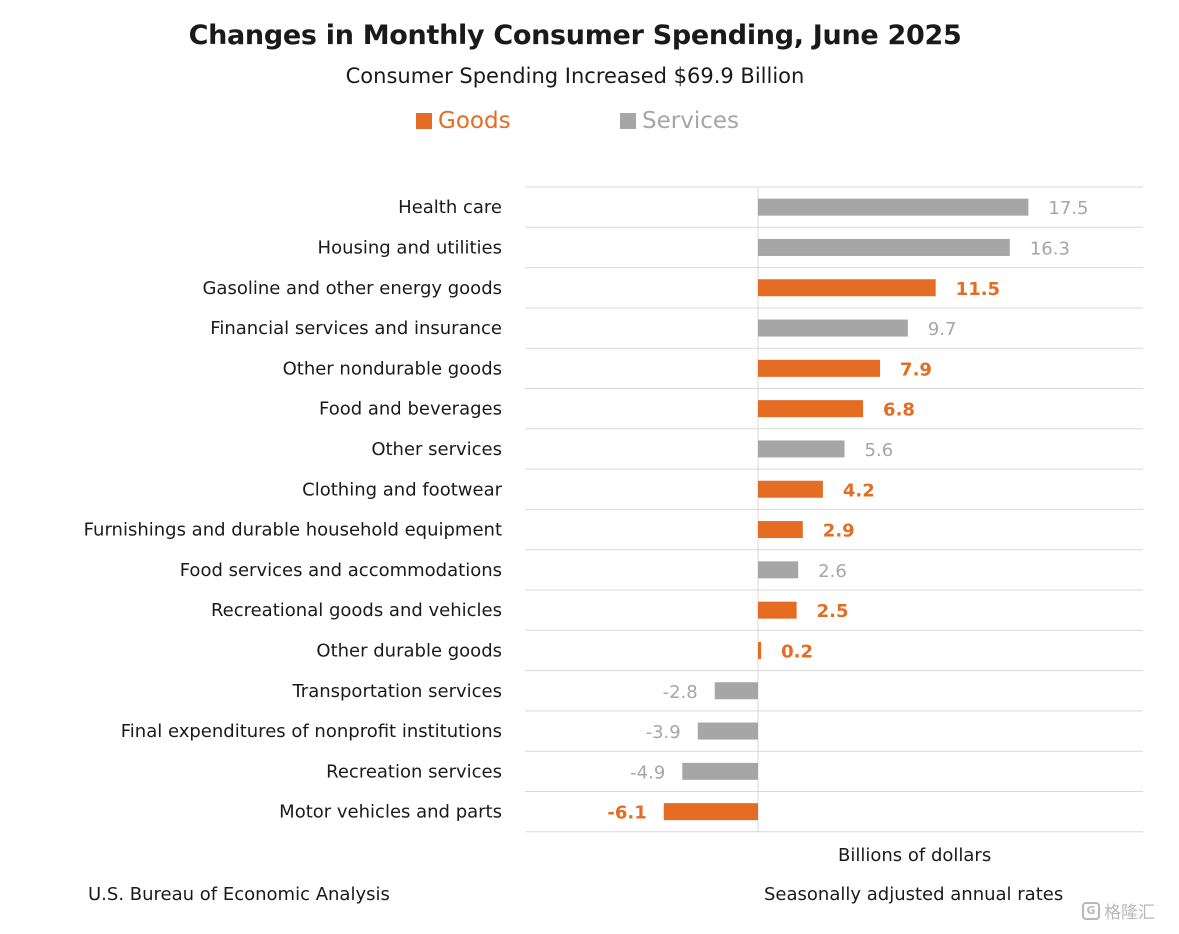 This screenshot has height=934, width=1179. I want to click on data-label: 7.9, so click(916, 369).